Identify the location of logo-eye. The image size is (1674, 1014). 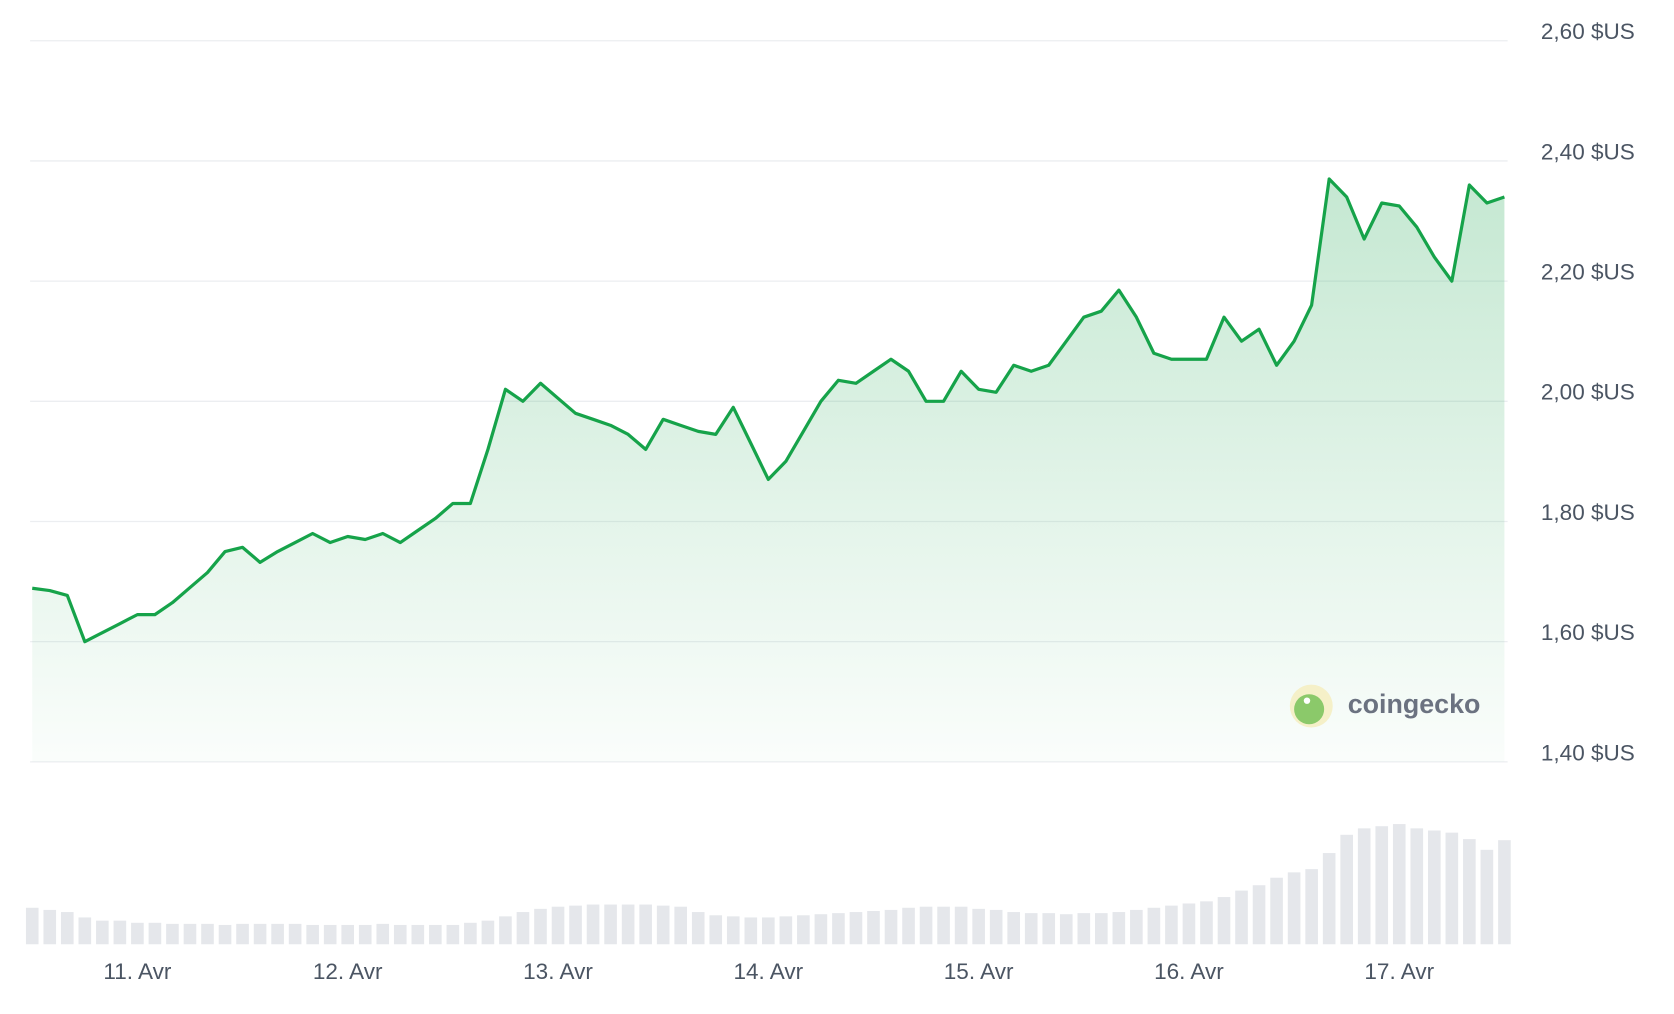
(1307, 700).